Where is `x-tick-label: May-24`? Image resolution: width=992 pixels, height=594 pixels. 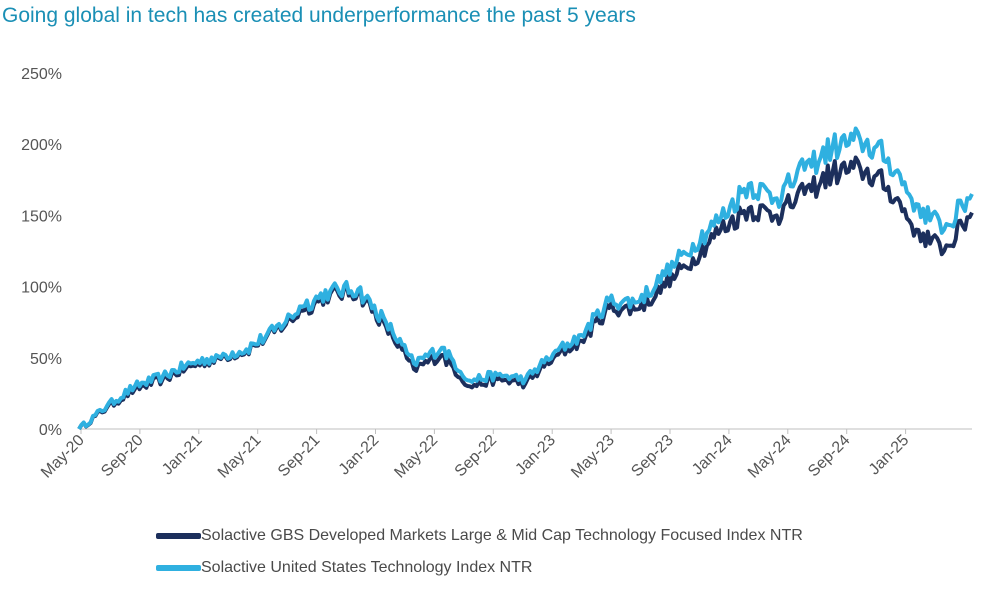
x-tick-label: May-24 is located at coordinates (770, 457).